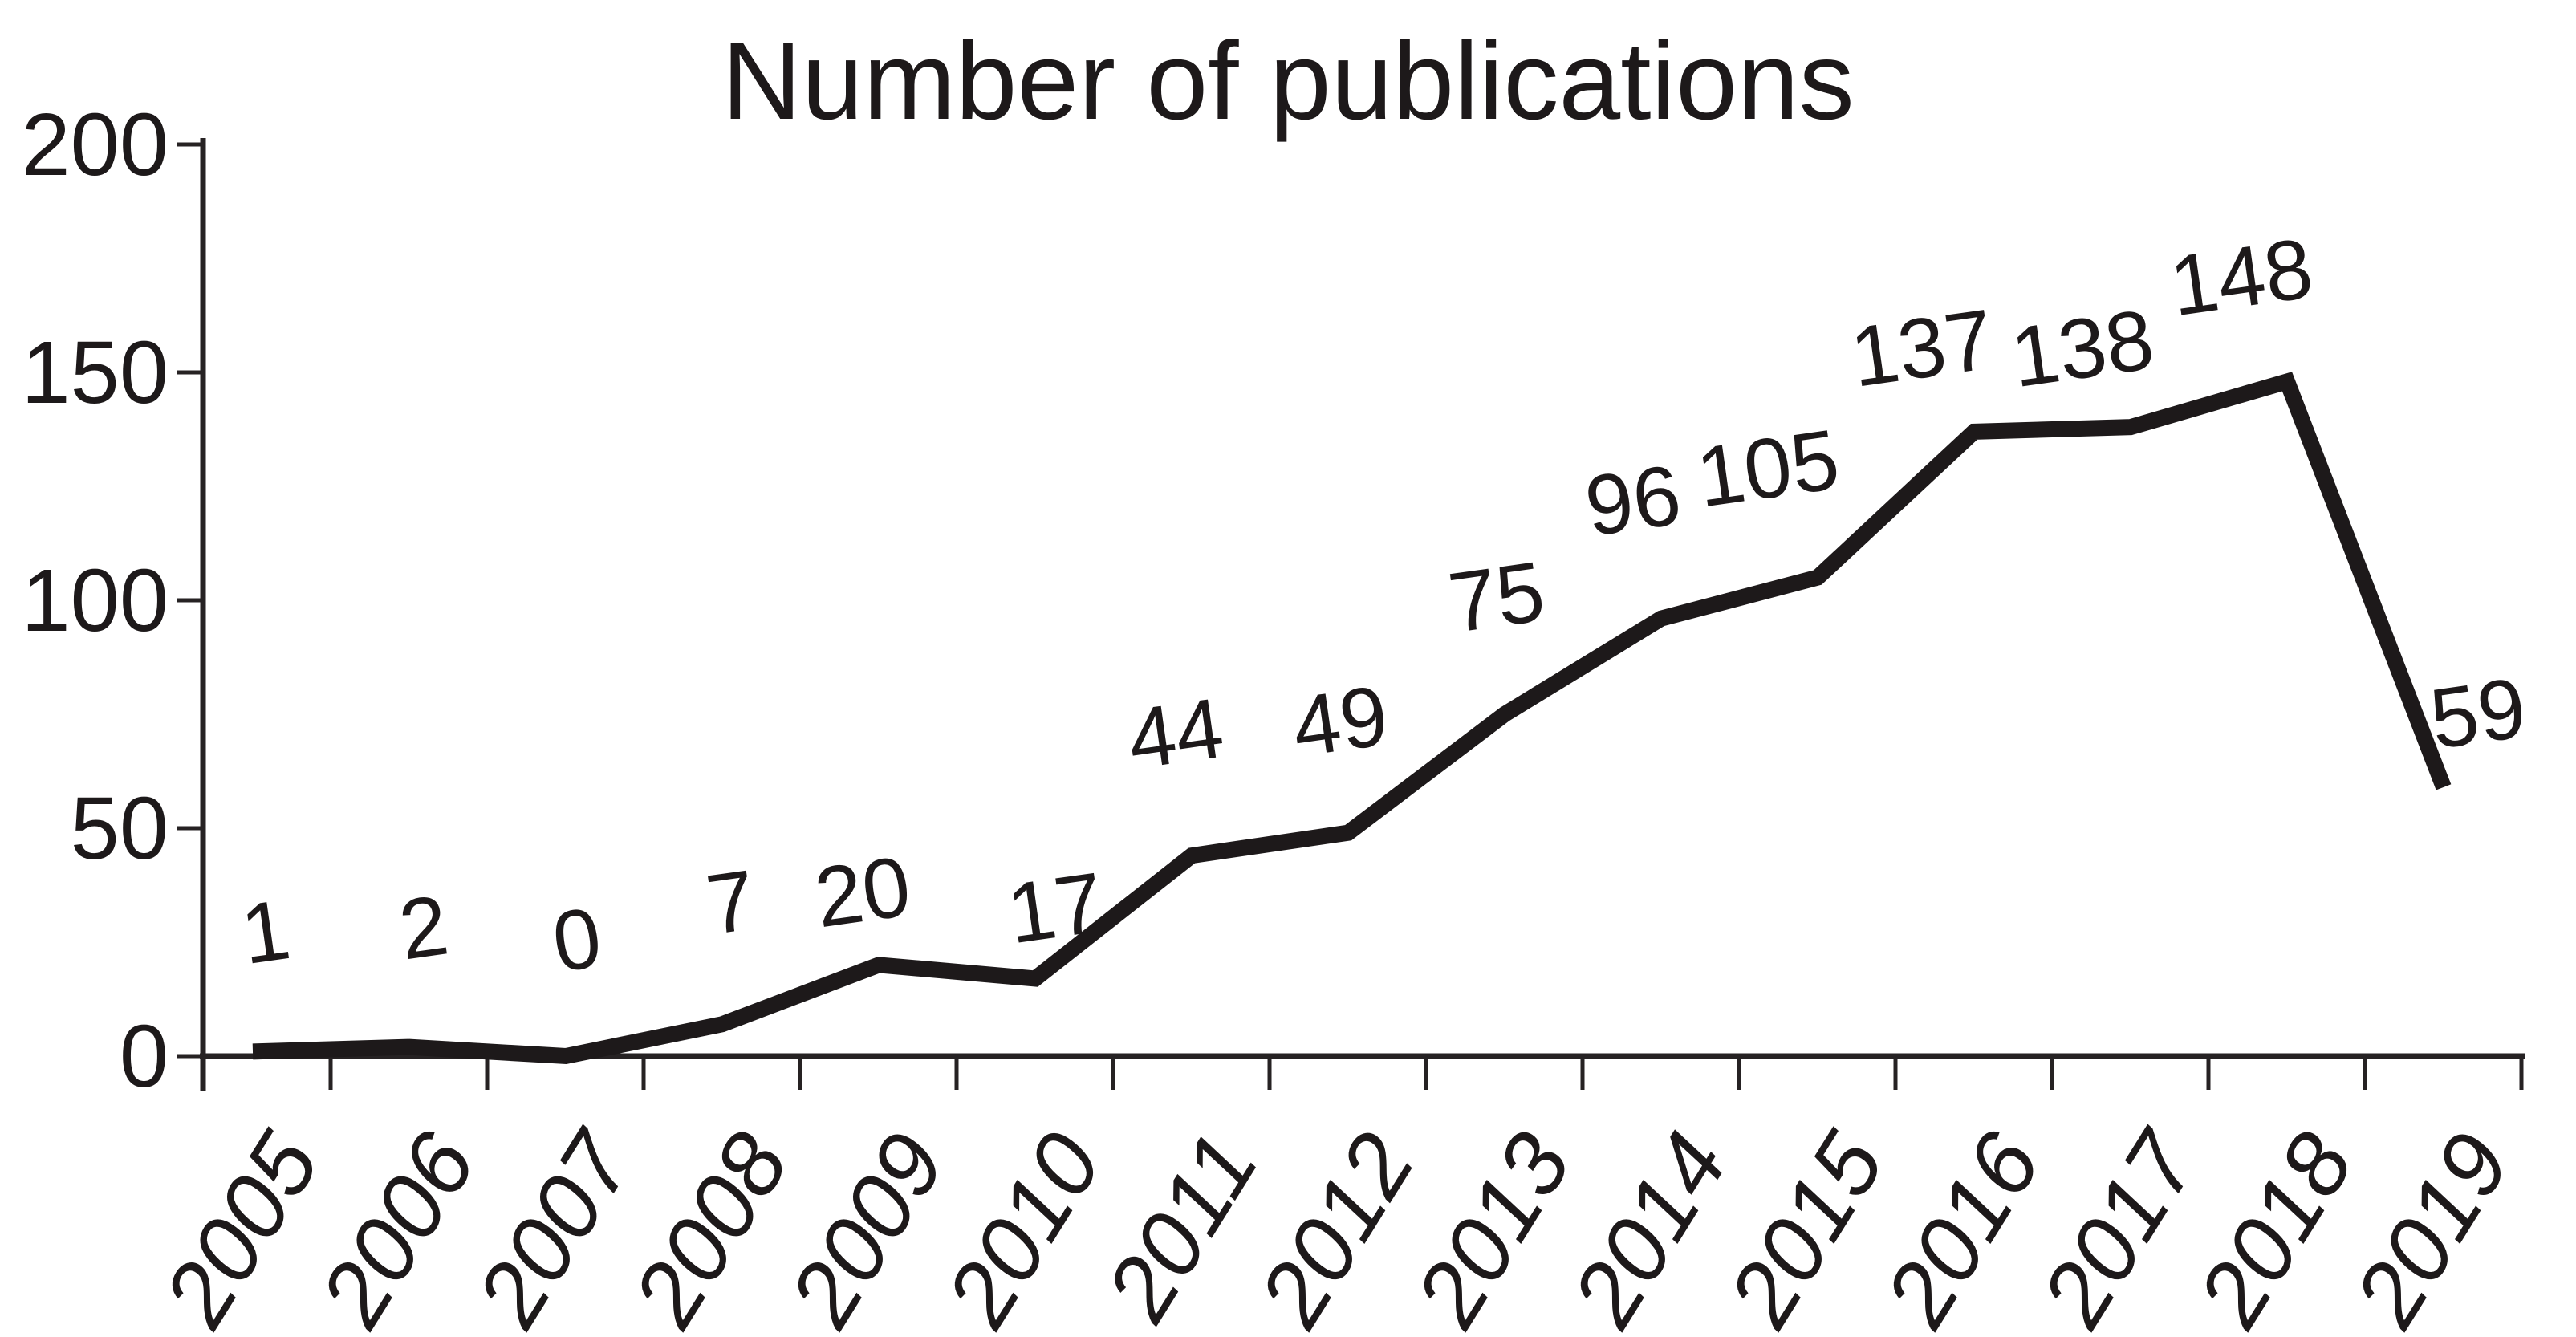 This screenshot has height=1337, width=2576. I want to click on x-year-label: 2006, so click(398, 1227).